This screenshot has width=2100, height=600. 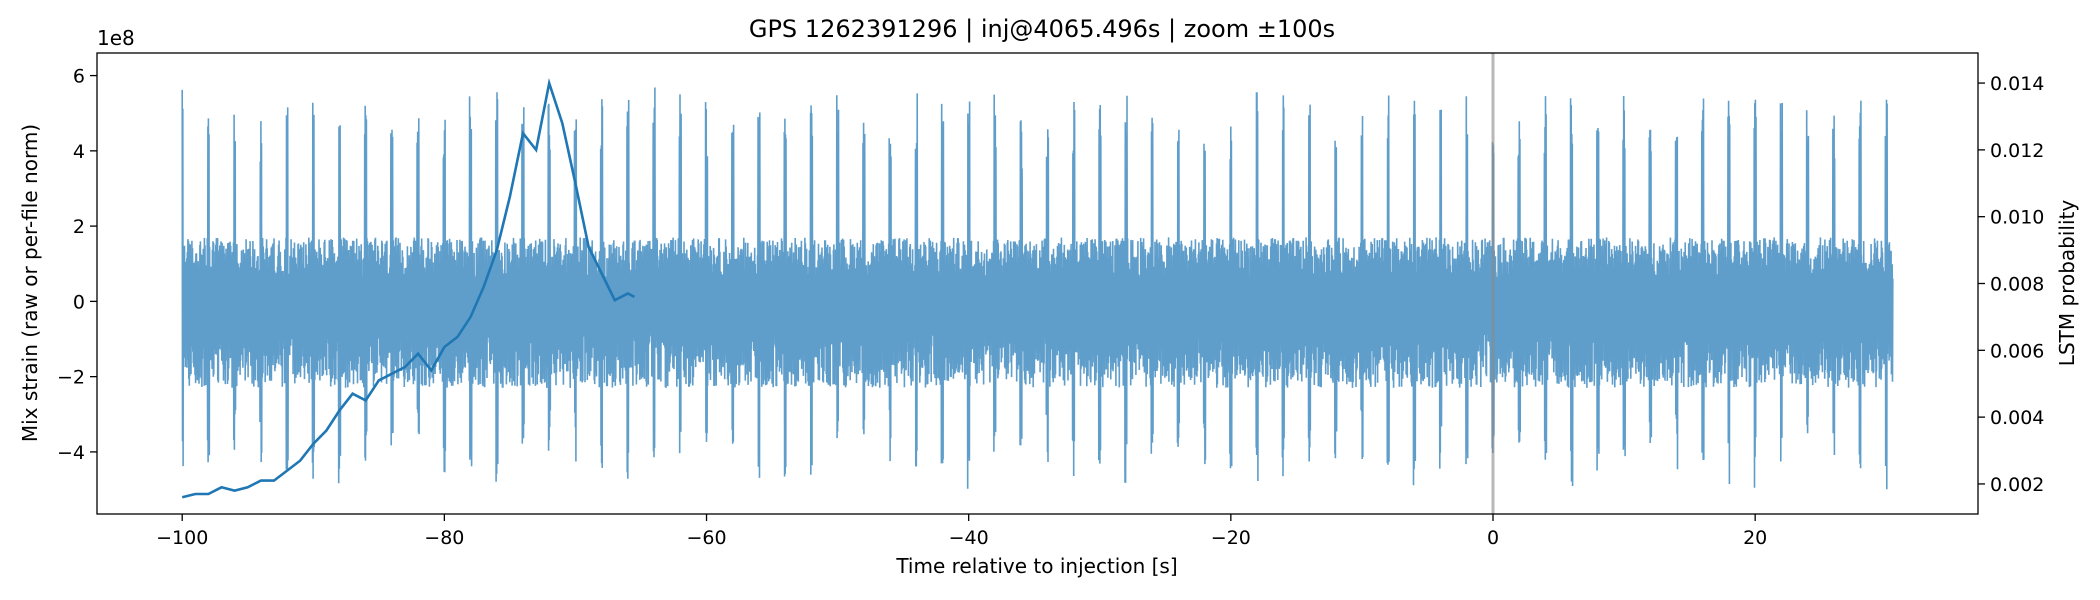 What do you see at coordinates (2017, 418) in the screenshot?
I see `y-right-tick-label: 0.004` at bounding box center [2017, 418].